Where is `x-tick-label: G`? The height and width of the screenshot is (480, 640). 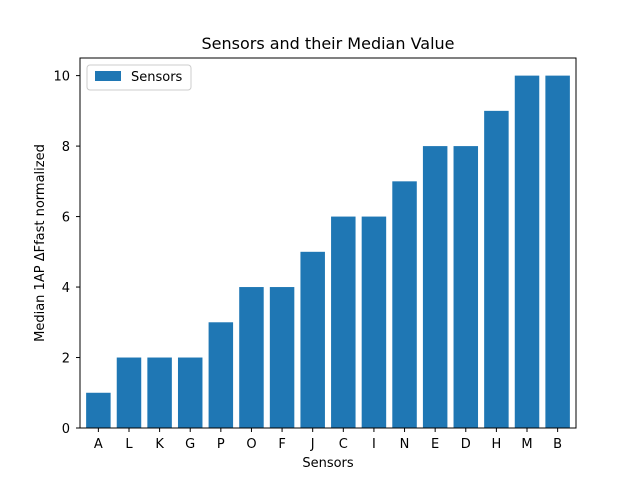
x-tick-label: G is located at coordinates (190, 444).